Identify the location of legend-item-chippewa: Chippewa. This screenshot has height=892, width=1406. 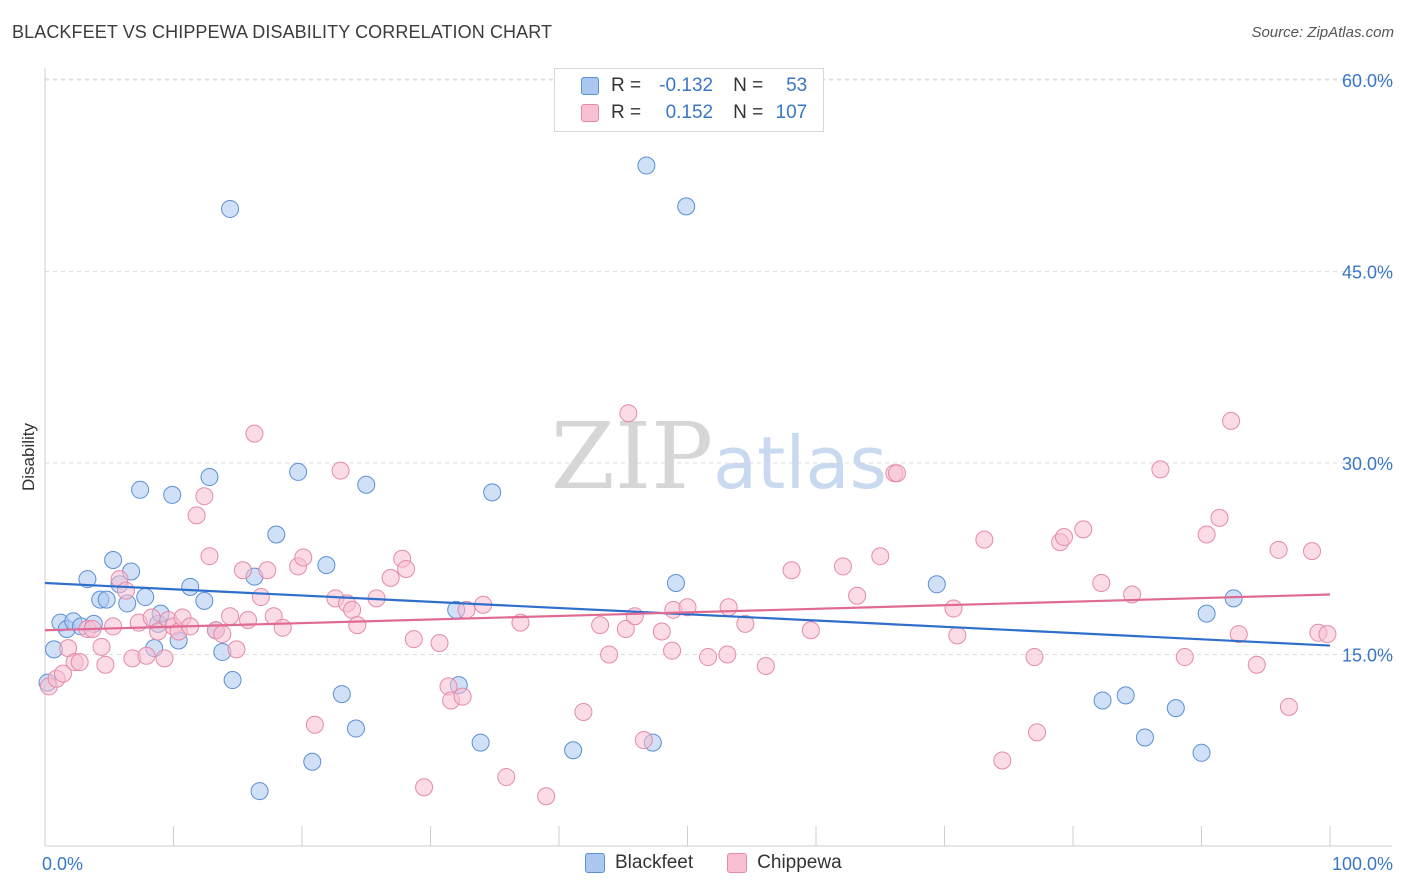
(784, 863).